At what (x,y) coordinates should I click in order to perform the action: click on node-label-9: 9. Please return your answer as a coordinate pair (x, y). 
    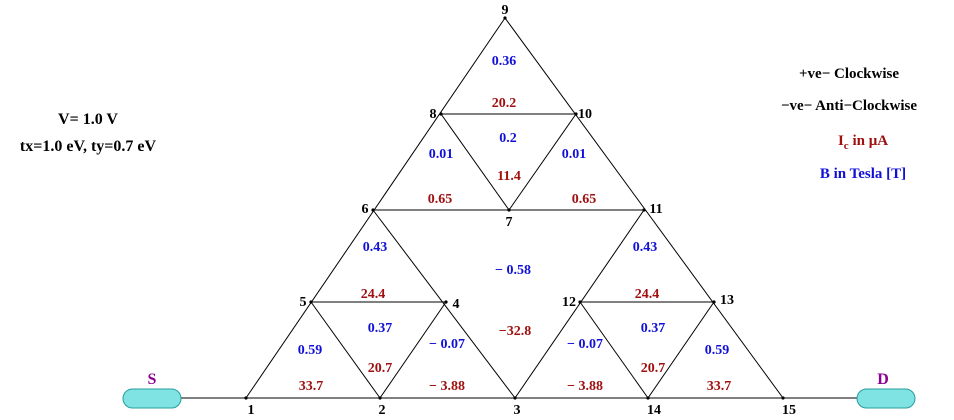
    Looking at the image, I should click on (505, 10).